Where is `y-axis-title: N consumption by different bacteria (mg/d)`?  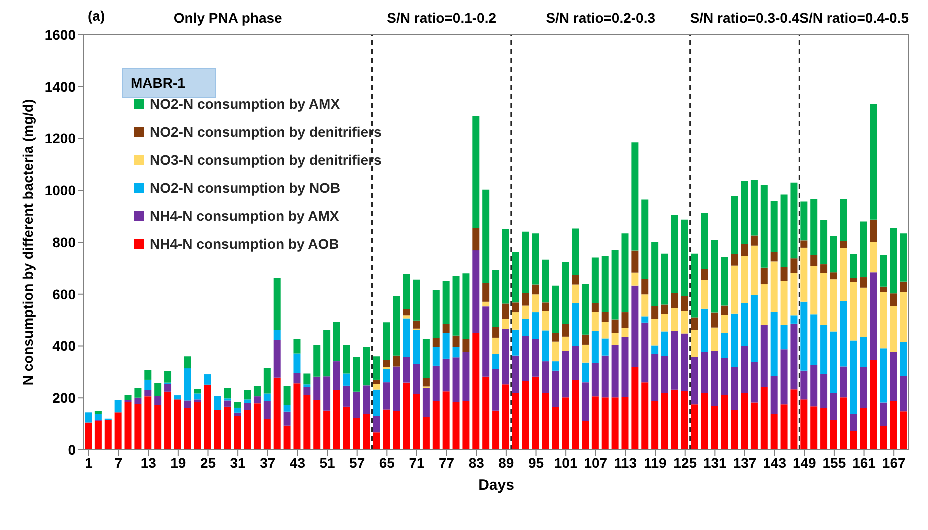 y-axis-title: N consumption by different bacteria (mg/d) is located at coordinates (28, 242).